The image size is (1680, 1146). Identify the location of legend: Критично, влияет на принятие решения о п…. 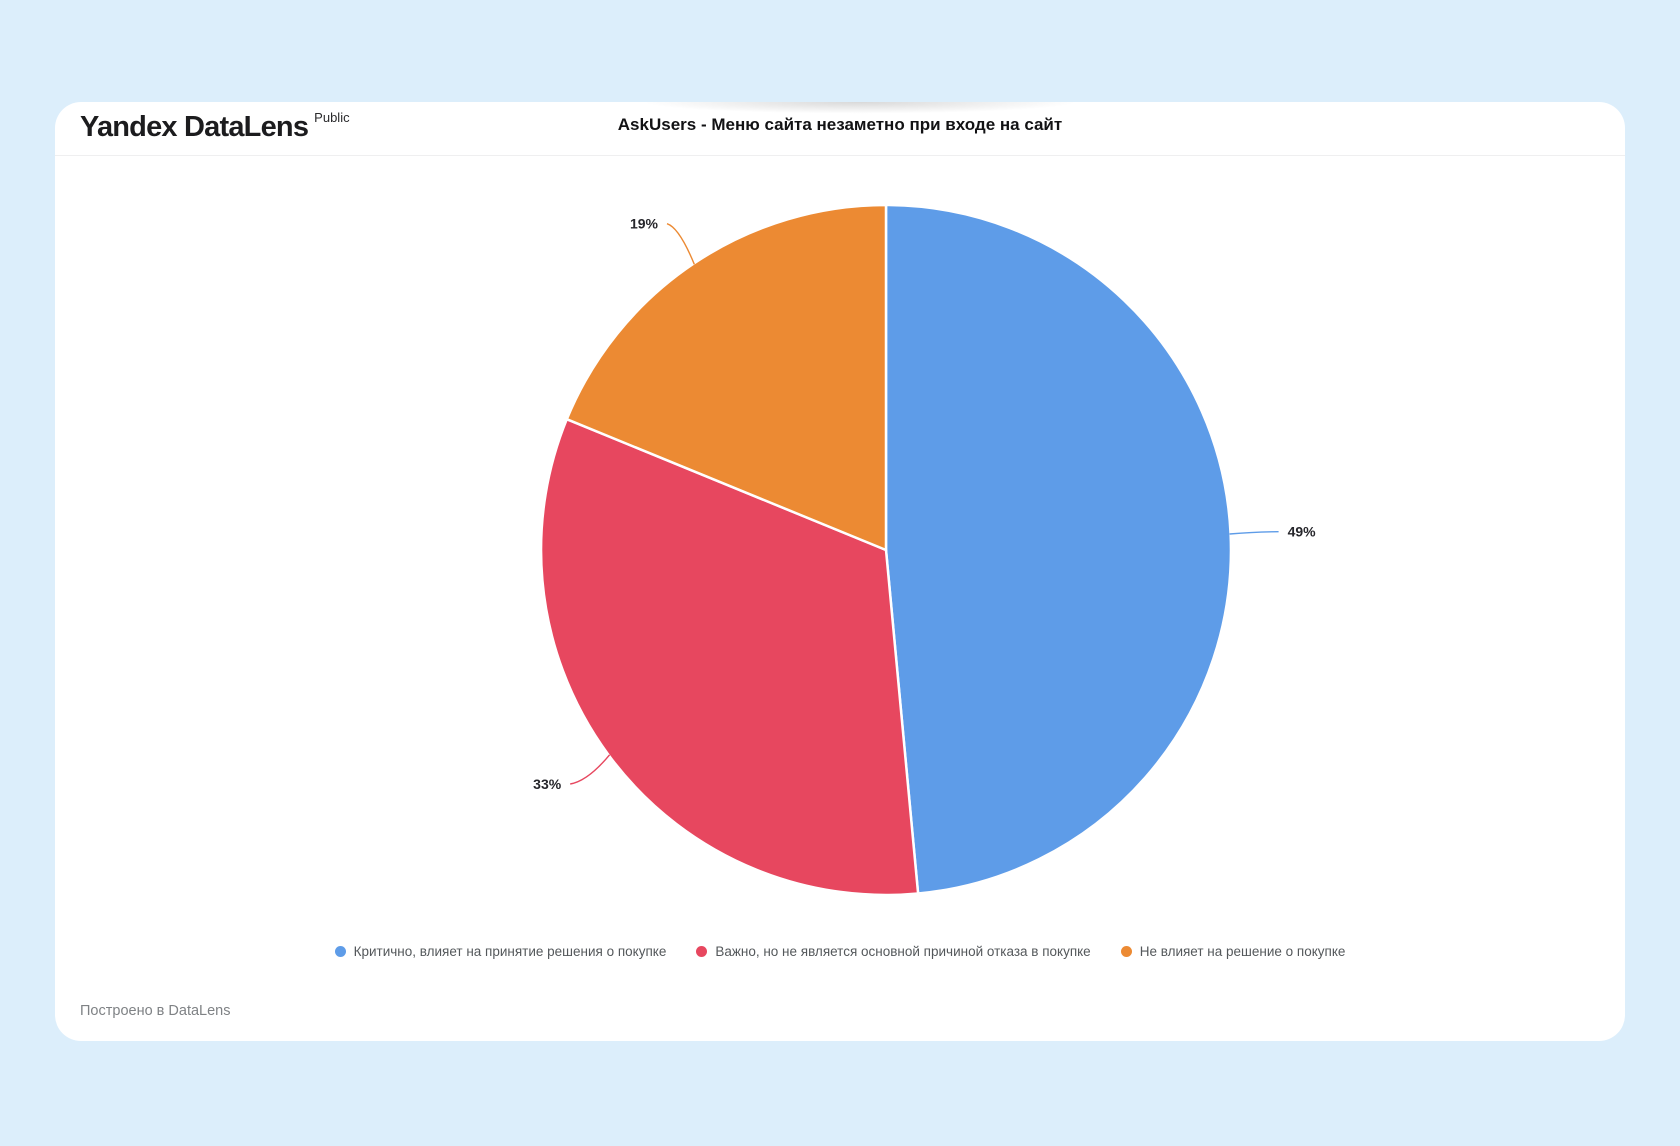
(840, 951).